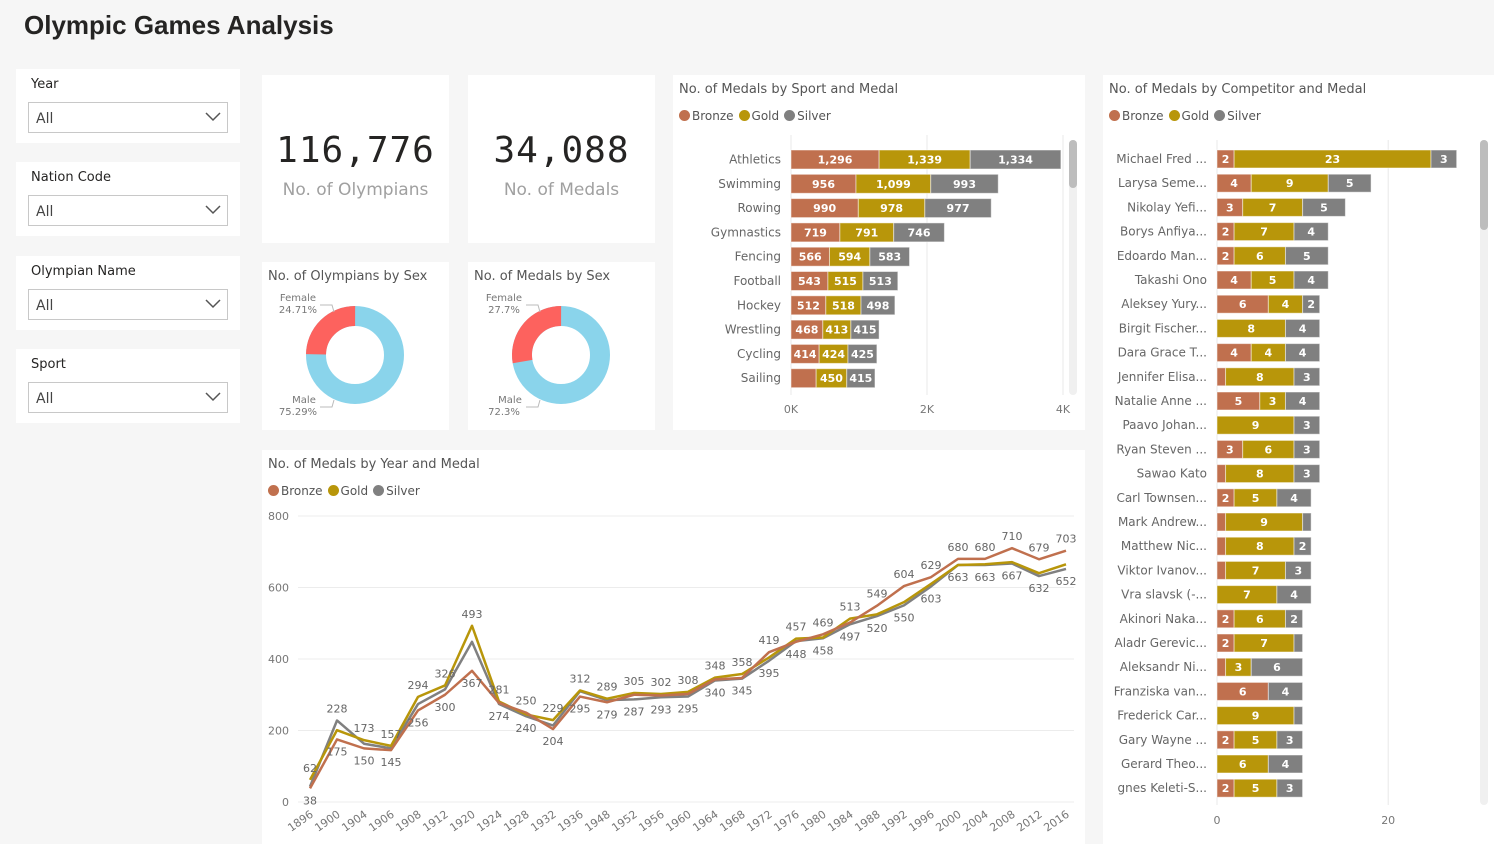 This screenshot has height=844, width=1494. Describe the element at coordinates (278, 731) in the screenshot. I see `y-tick-label: 200` at that location.